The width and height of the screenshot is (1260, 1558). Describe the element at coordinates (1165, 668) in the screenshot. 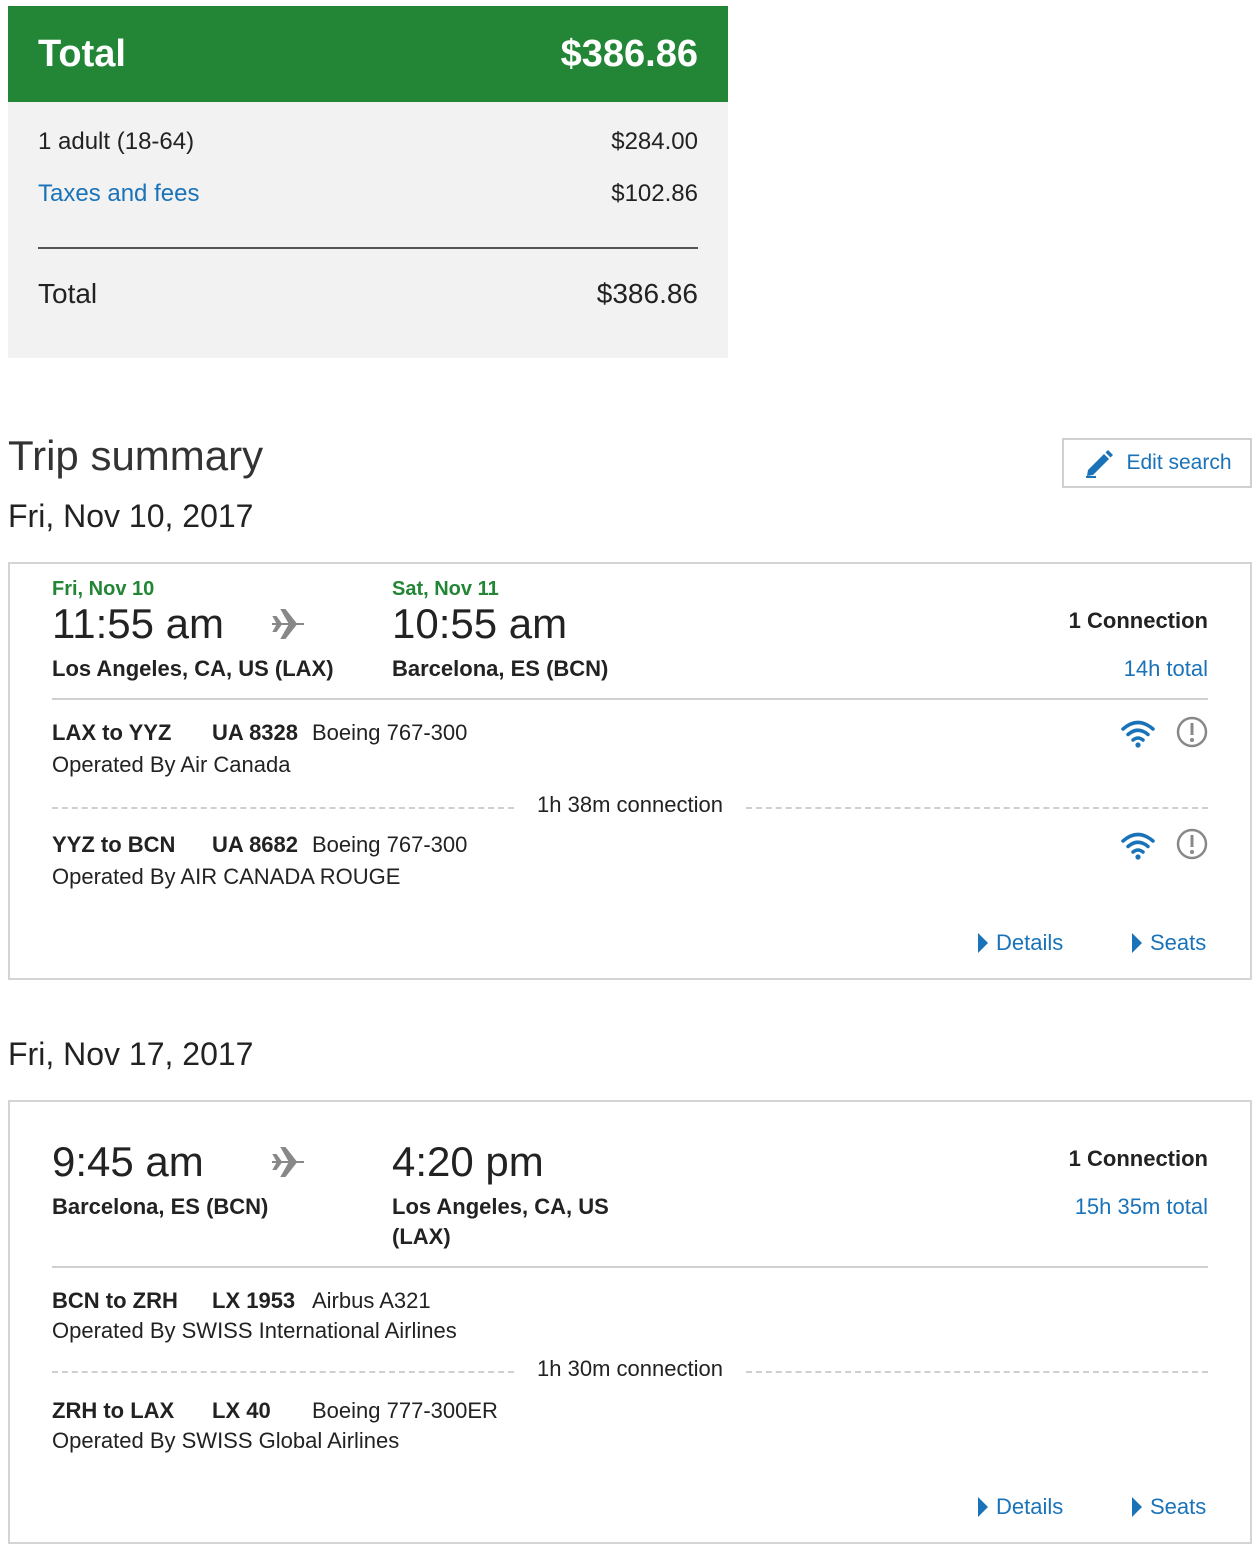

I see `total-duration-link: 14h total` at that location.